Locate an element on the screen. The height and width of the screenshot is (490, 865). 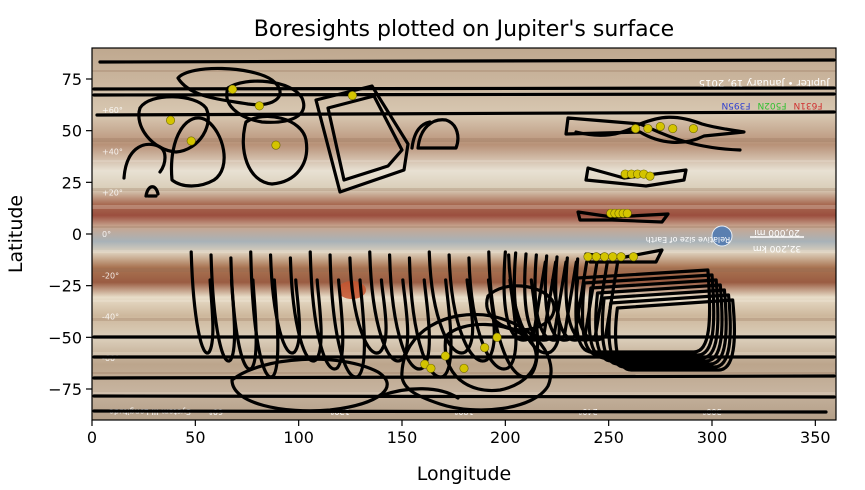
map-latitude-mark: 0° is located at coordinates (106, 234).